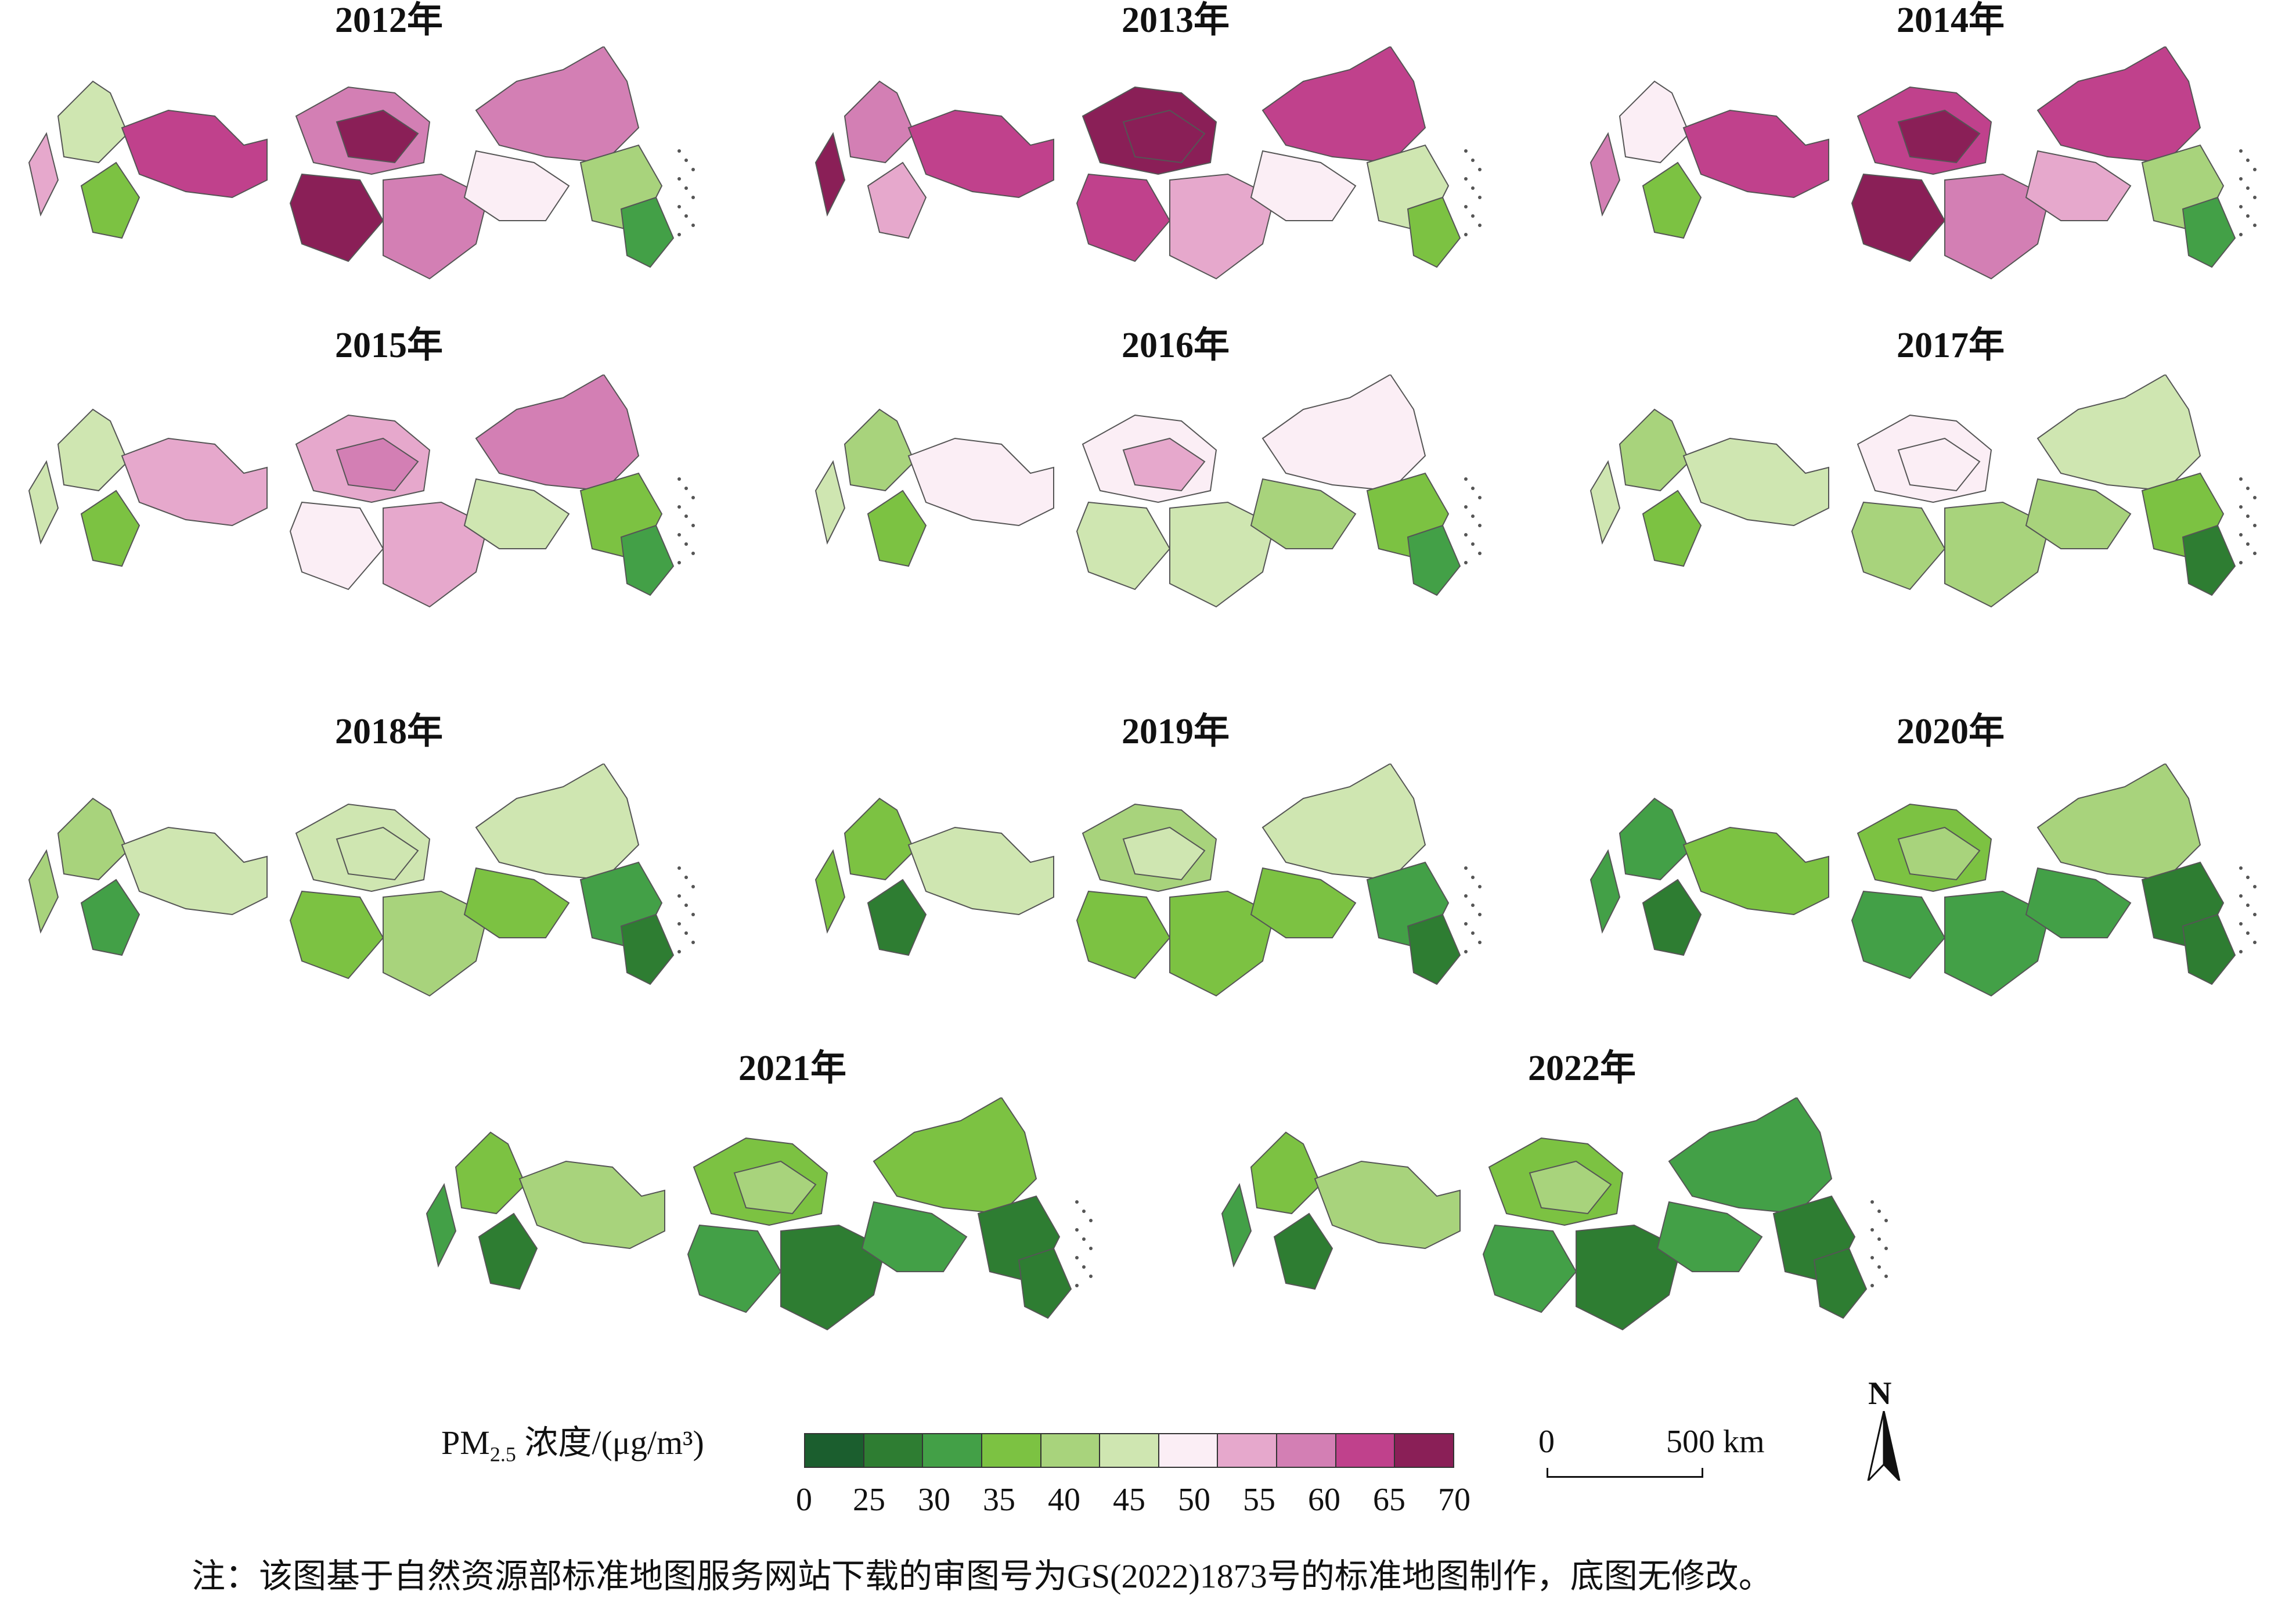 The height and width of the screenshot is (1609, 2296). What do you see at coordinates (1546, 1442) in the screenshot?
I see `scale-label-zero: 0` at bounding box center [1546, 1442].